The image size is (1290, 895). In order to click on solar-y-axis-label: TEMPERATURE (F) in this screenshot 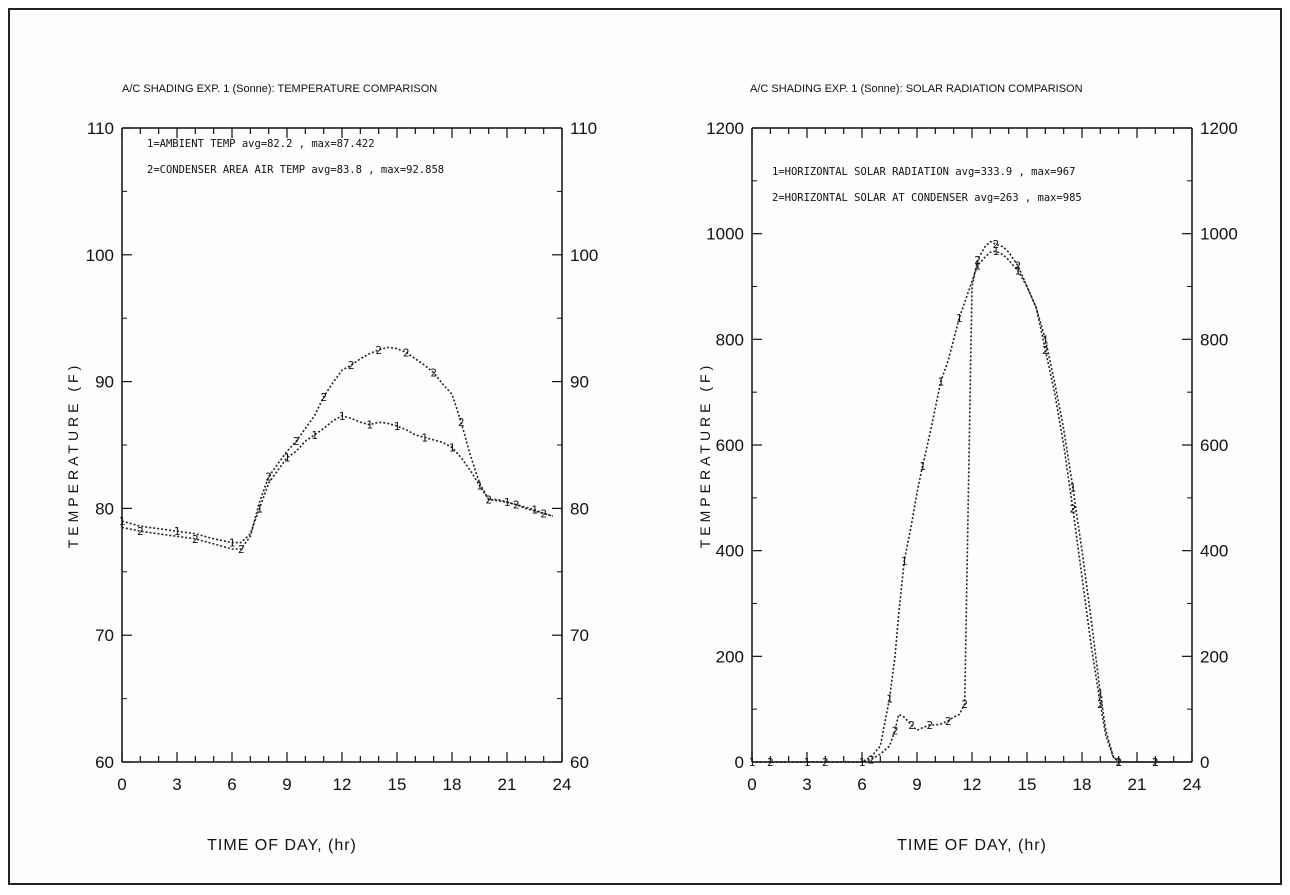, I will do `click(705, 455)`.